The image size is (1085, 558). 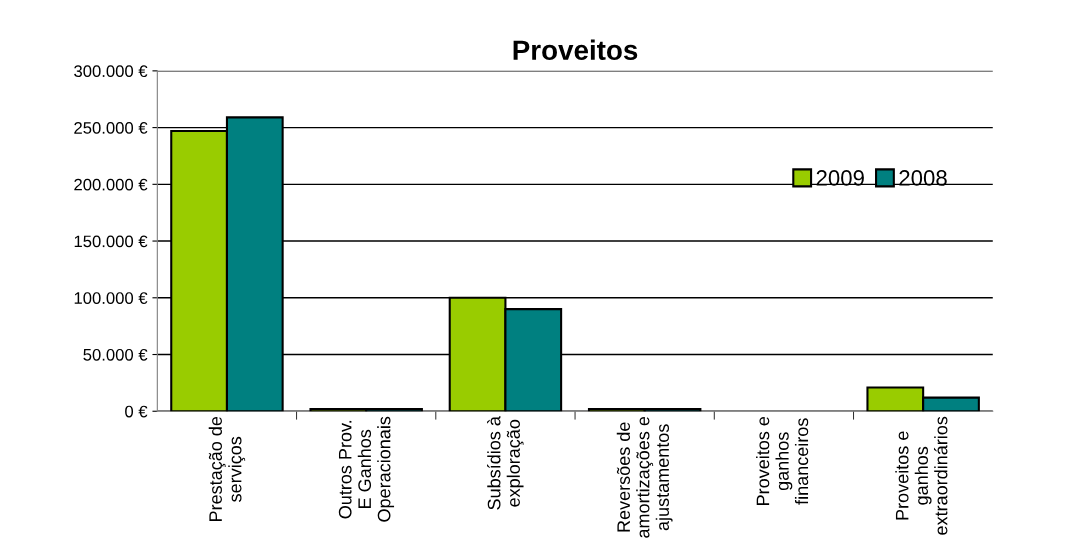 I want to click on x-tick-label: Prestação de serviços, so click(x=227, y=469).